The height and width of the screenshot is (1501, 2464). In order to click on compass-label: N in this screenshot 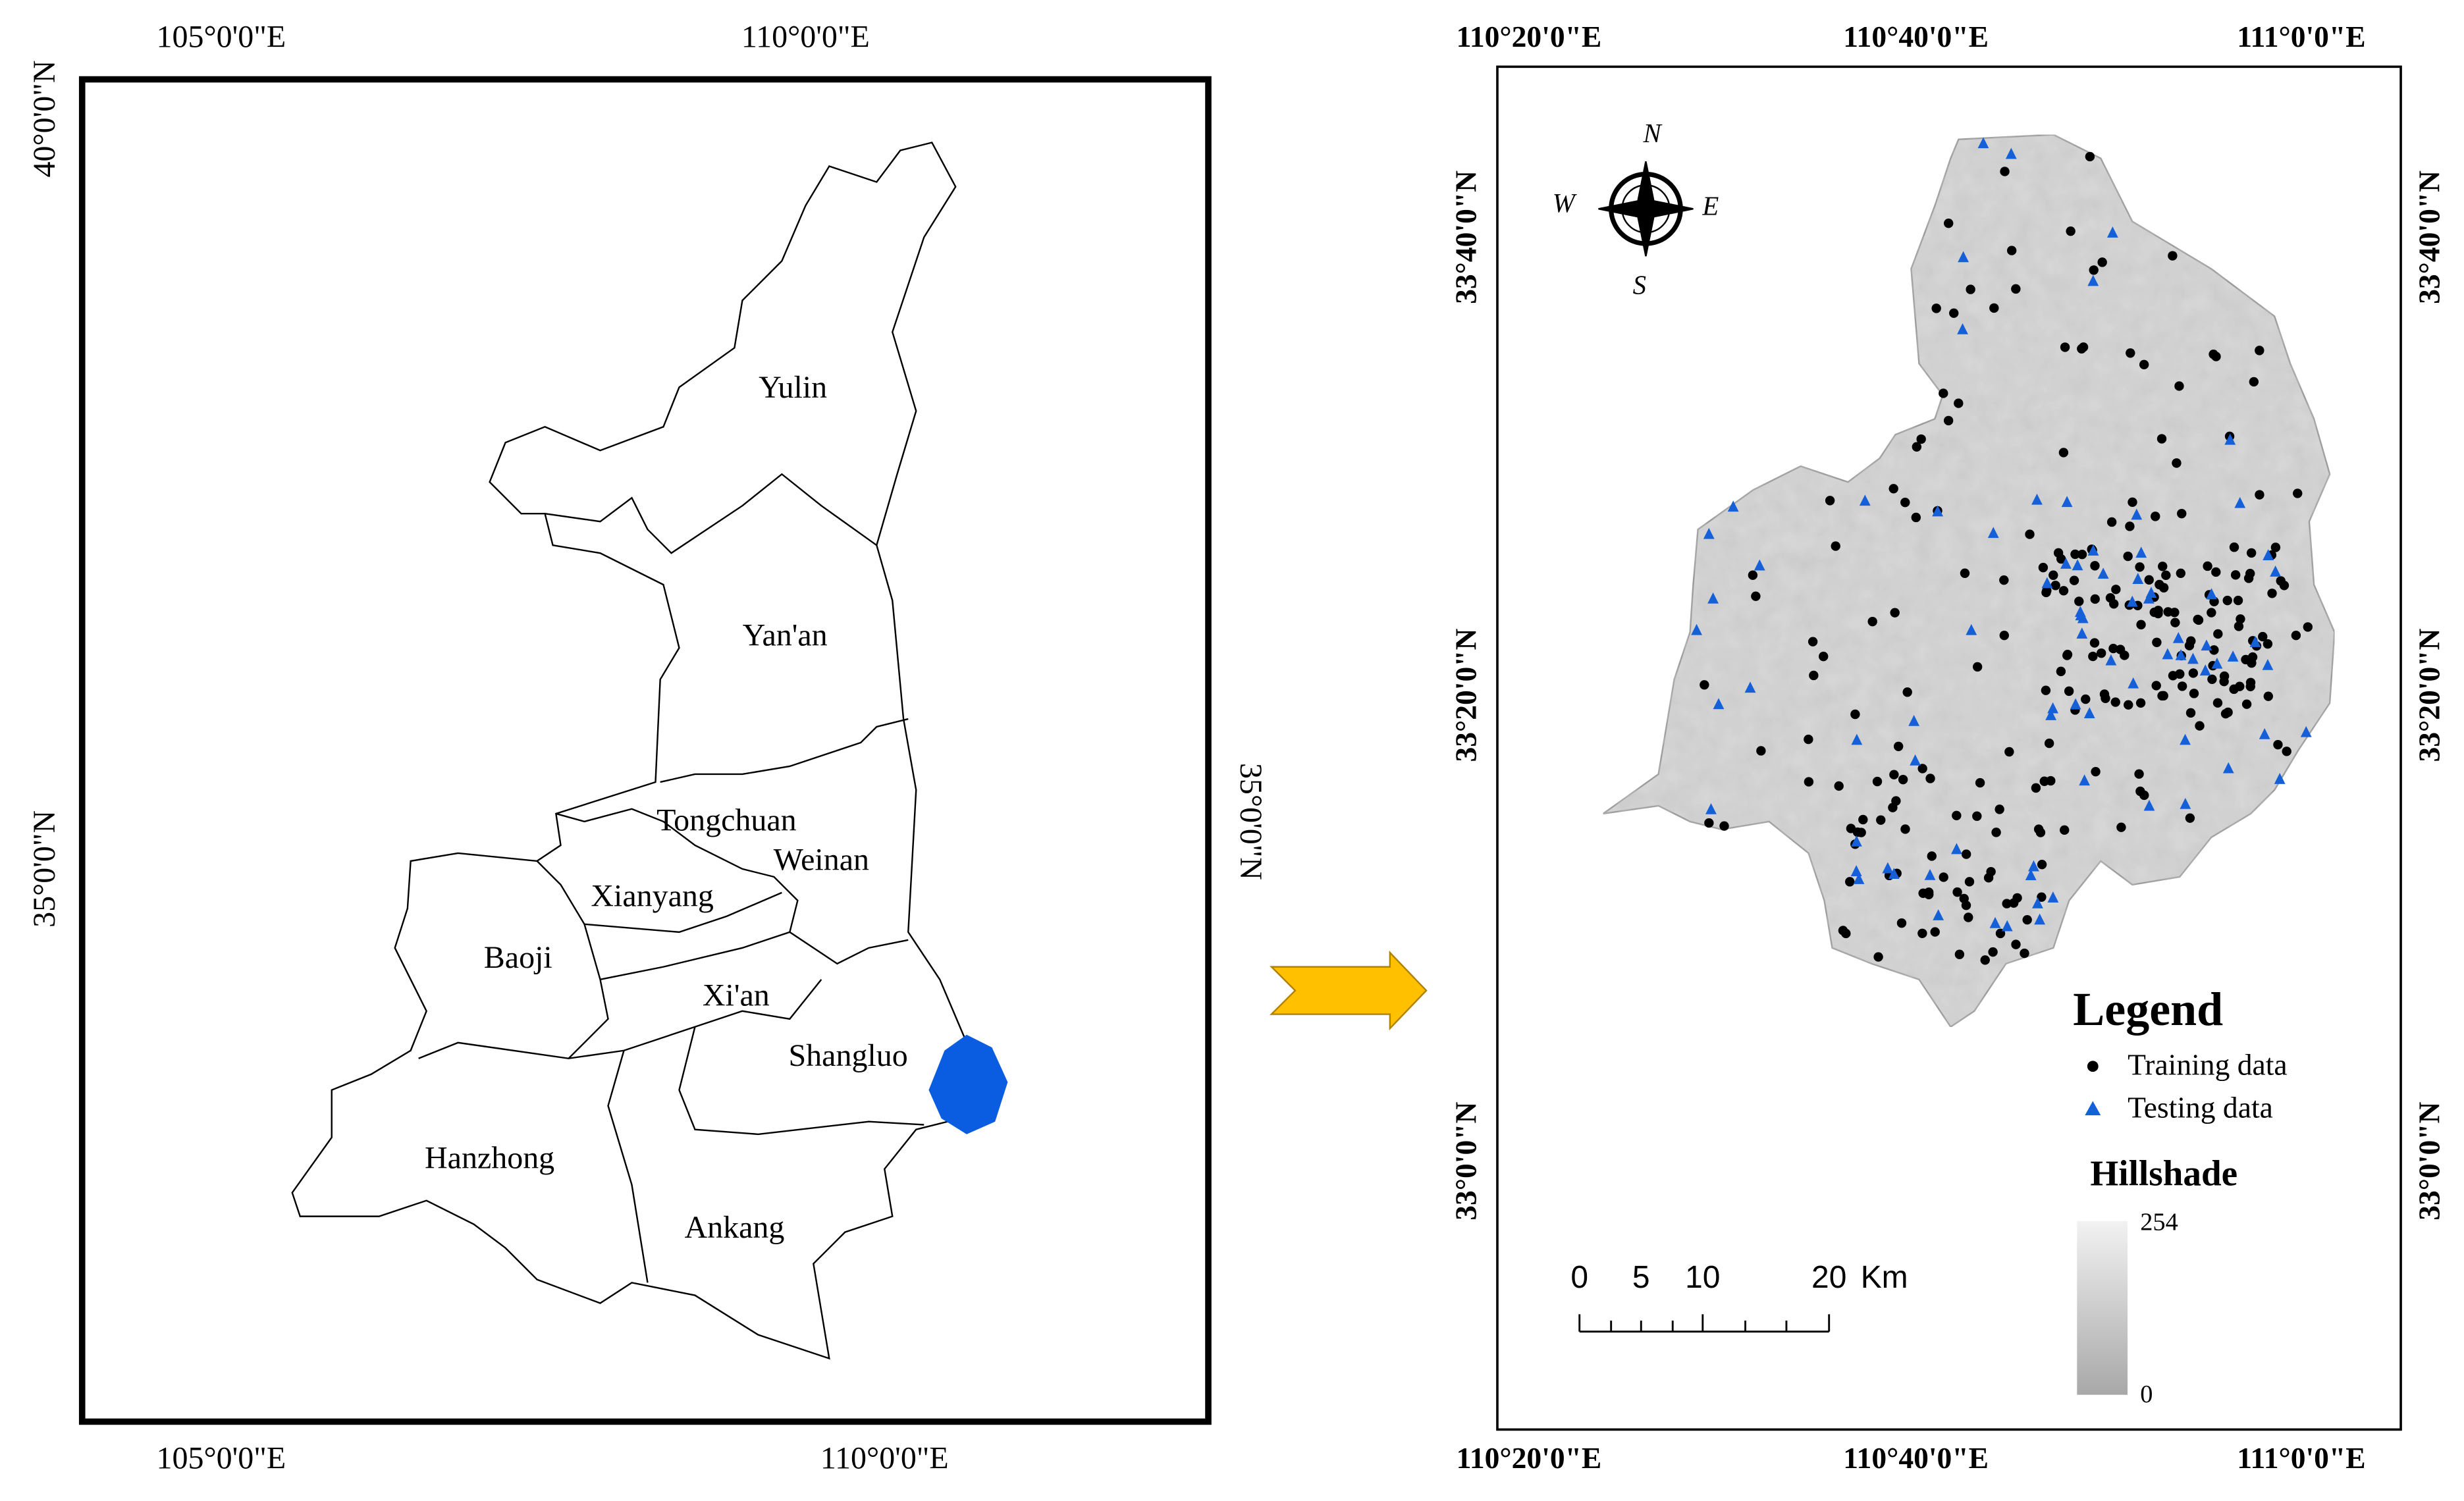, I will do `click(1652, 133)`.